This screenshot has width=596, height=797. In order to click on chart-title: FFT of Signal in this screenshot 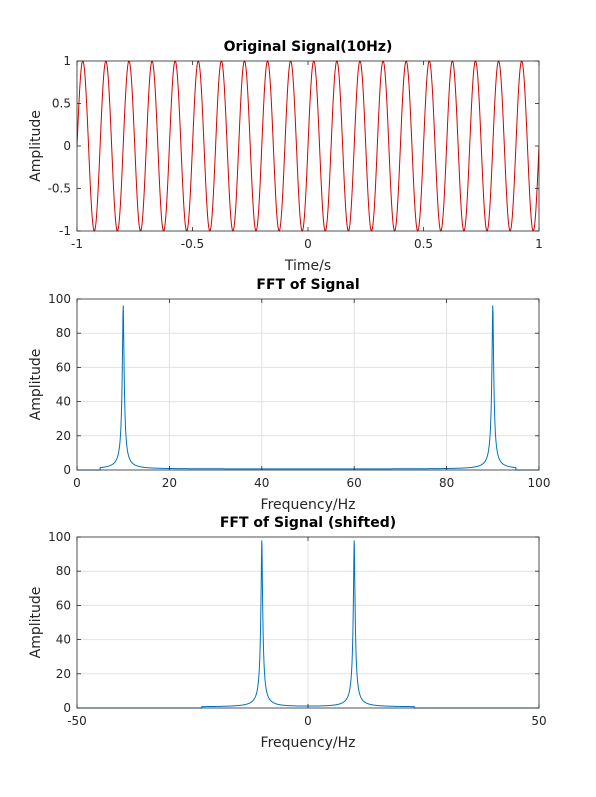, I will do `click(307, 285)`.